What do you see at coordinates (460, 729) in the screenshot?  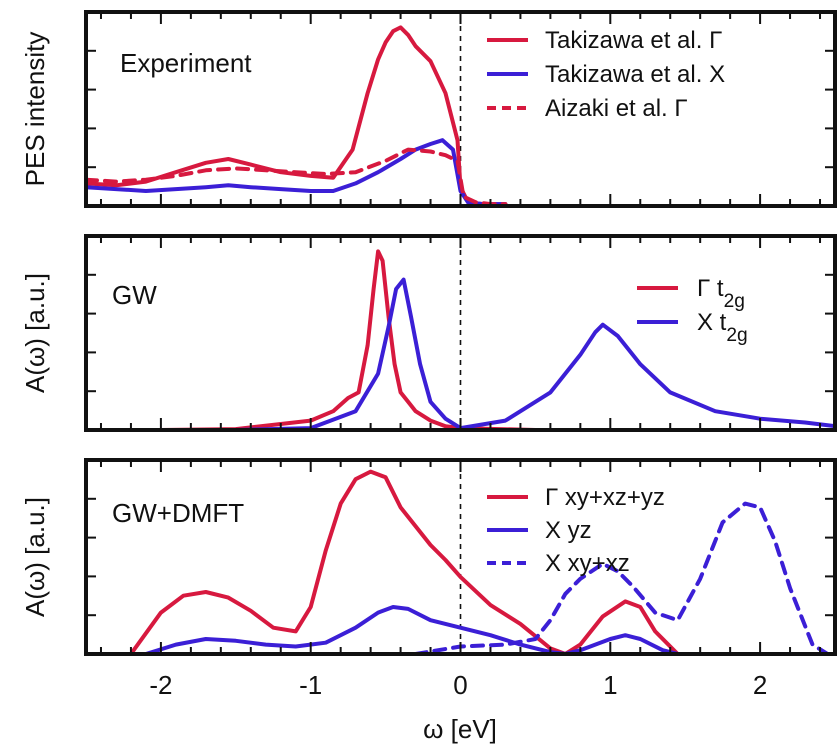 I see `x-axis-label: ω [eV]` at bounding box center [460, 729].